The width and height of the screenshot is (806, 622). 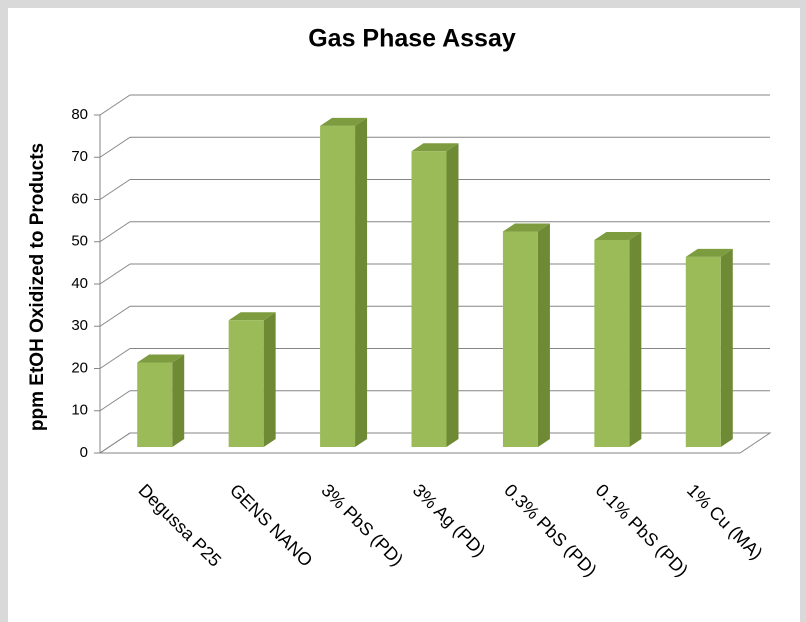 I want to click on y-tick-label: 40, so click(x=79, y=283).